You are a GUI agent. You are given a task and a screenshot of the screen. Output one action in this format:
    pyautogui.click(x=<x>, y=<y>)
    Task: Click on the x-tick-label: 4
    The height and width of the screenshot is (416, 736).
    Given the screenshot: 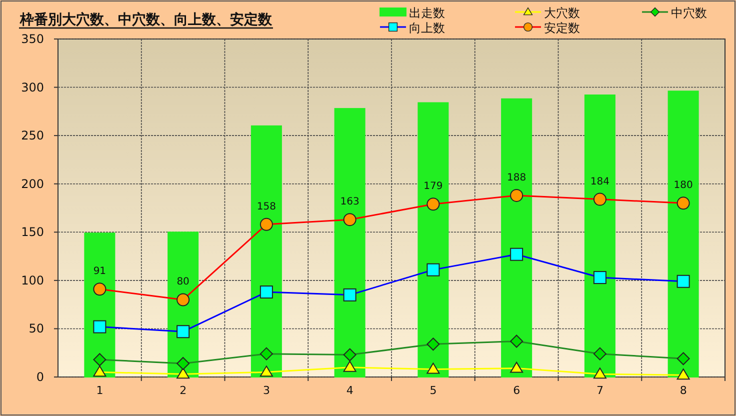 What is the action you would take?
    pyautogui.click(x=350, y=390)
    